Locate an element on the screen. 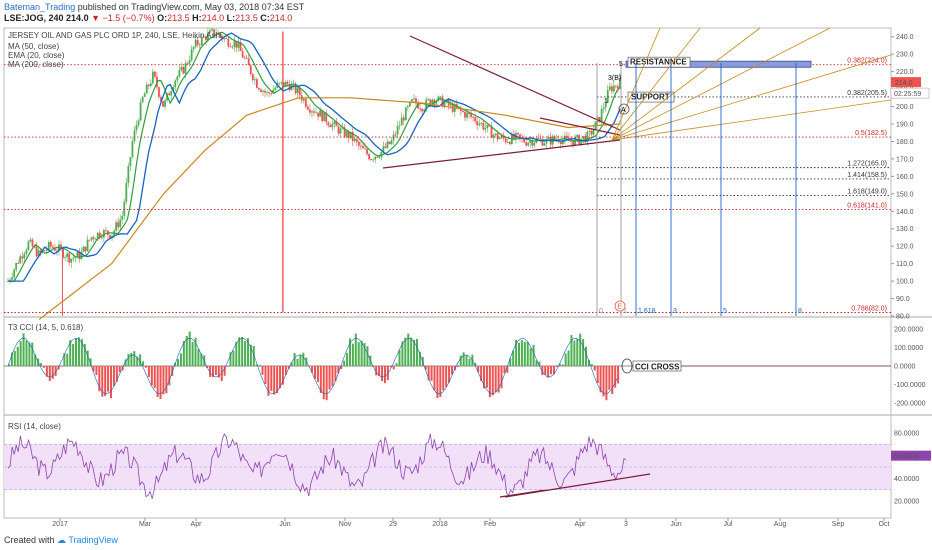  support-label-box is located at coordinates (651, 97).